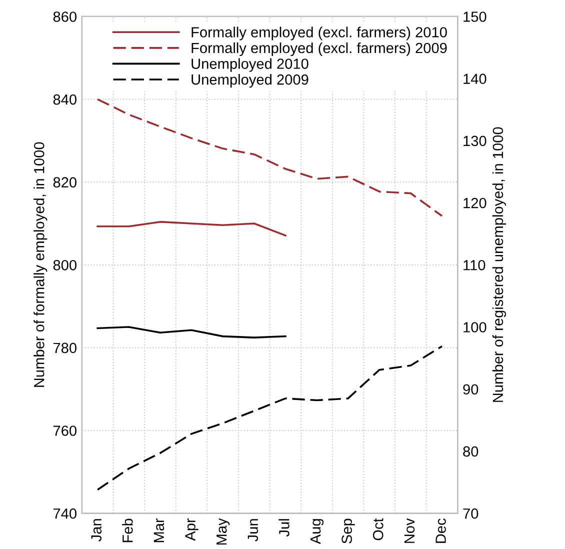 The height and width of the screenshot is (549, 565). Describe the element at coordinates (475, 141) in the screenshot. I see `y2-tick-label: 130` at that location.